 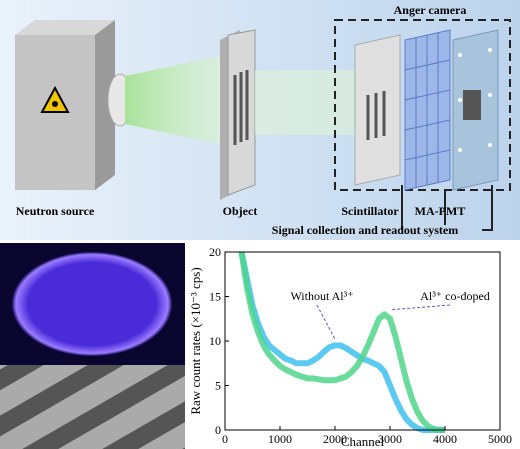 I want to click on legend-label: Without Al³⁺, so click(x=321, y=296).